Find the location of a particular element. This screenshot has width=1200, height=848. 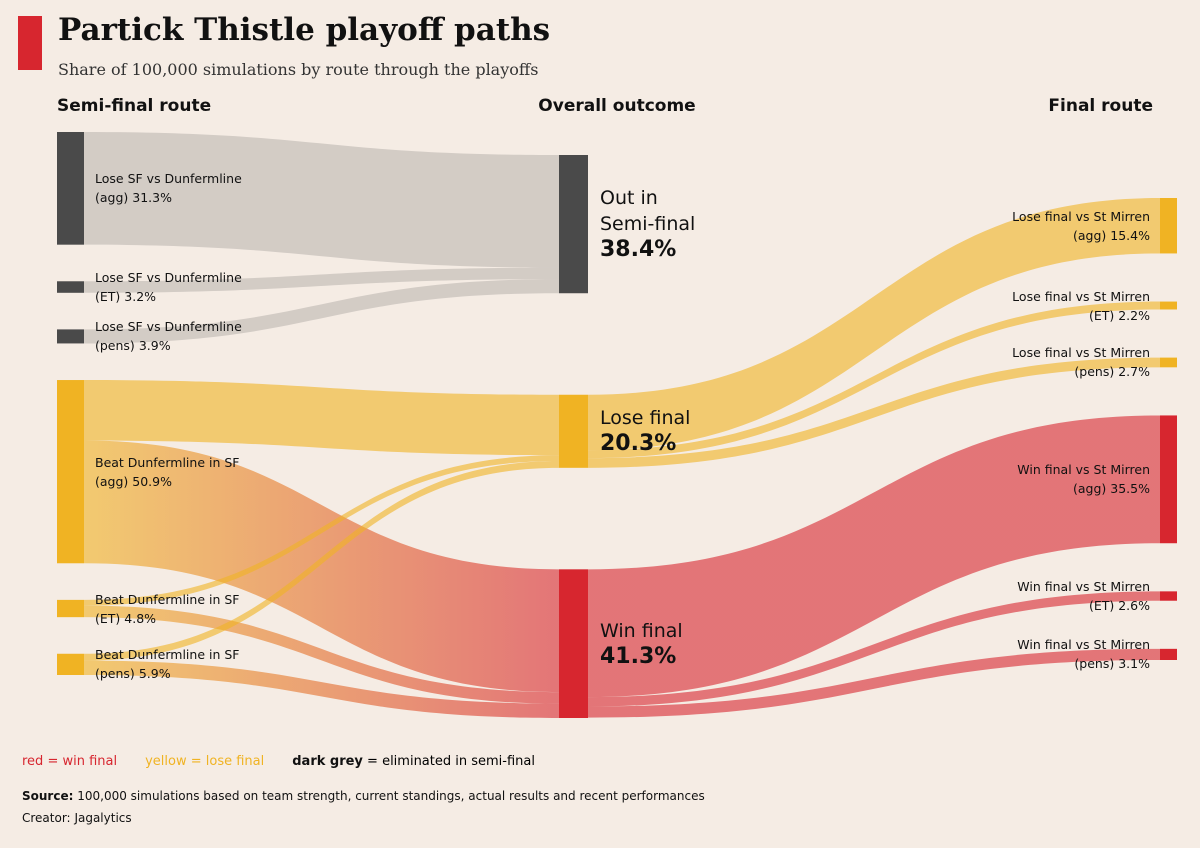

node-value: 4.8% is located at coordinates (140, 618).